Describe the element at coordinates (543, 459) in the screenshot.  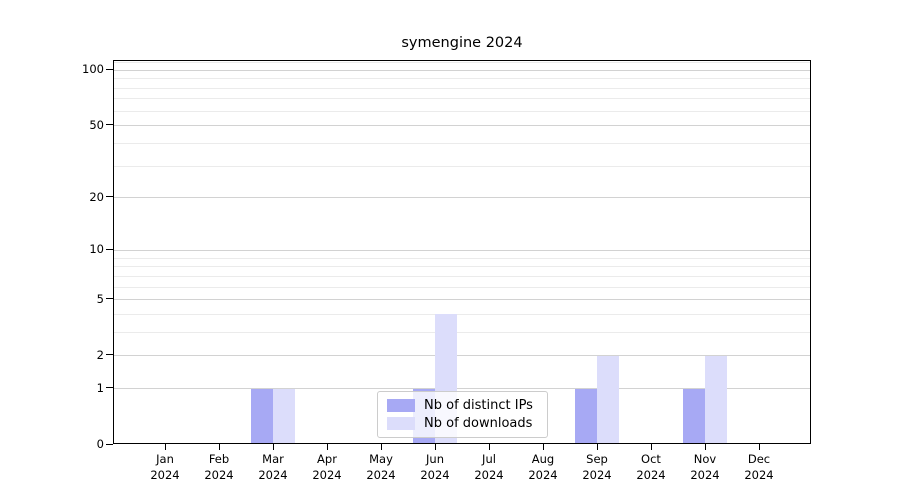
I see `month-label: Aug` at that location.